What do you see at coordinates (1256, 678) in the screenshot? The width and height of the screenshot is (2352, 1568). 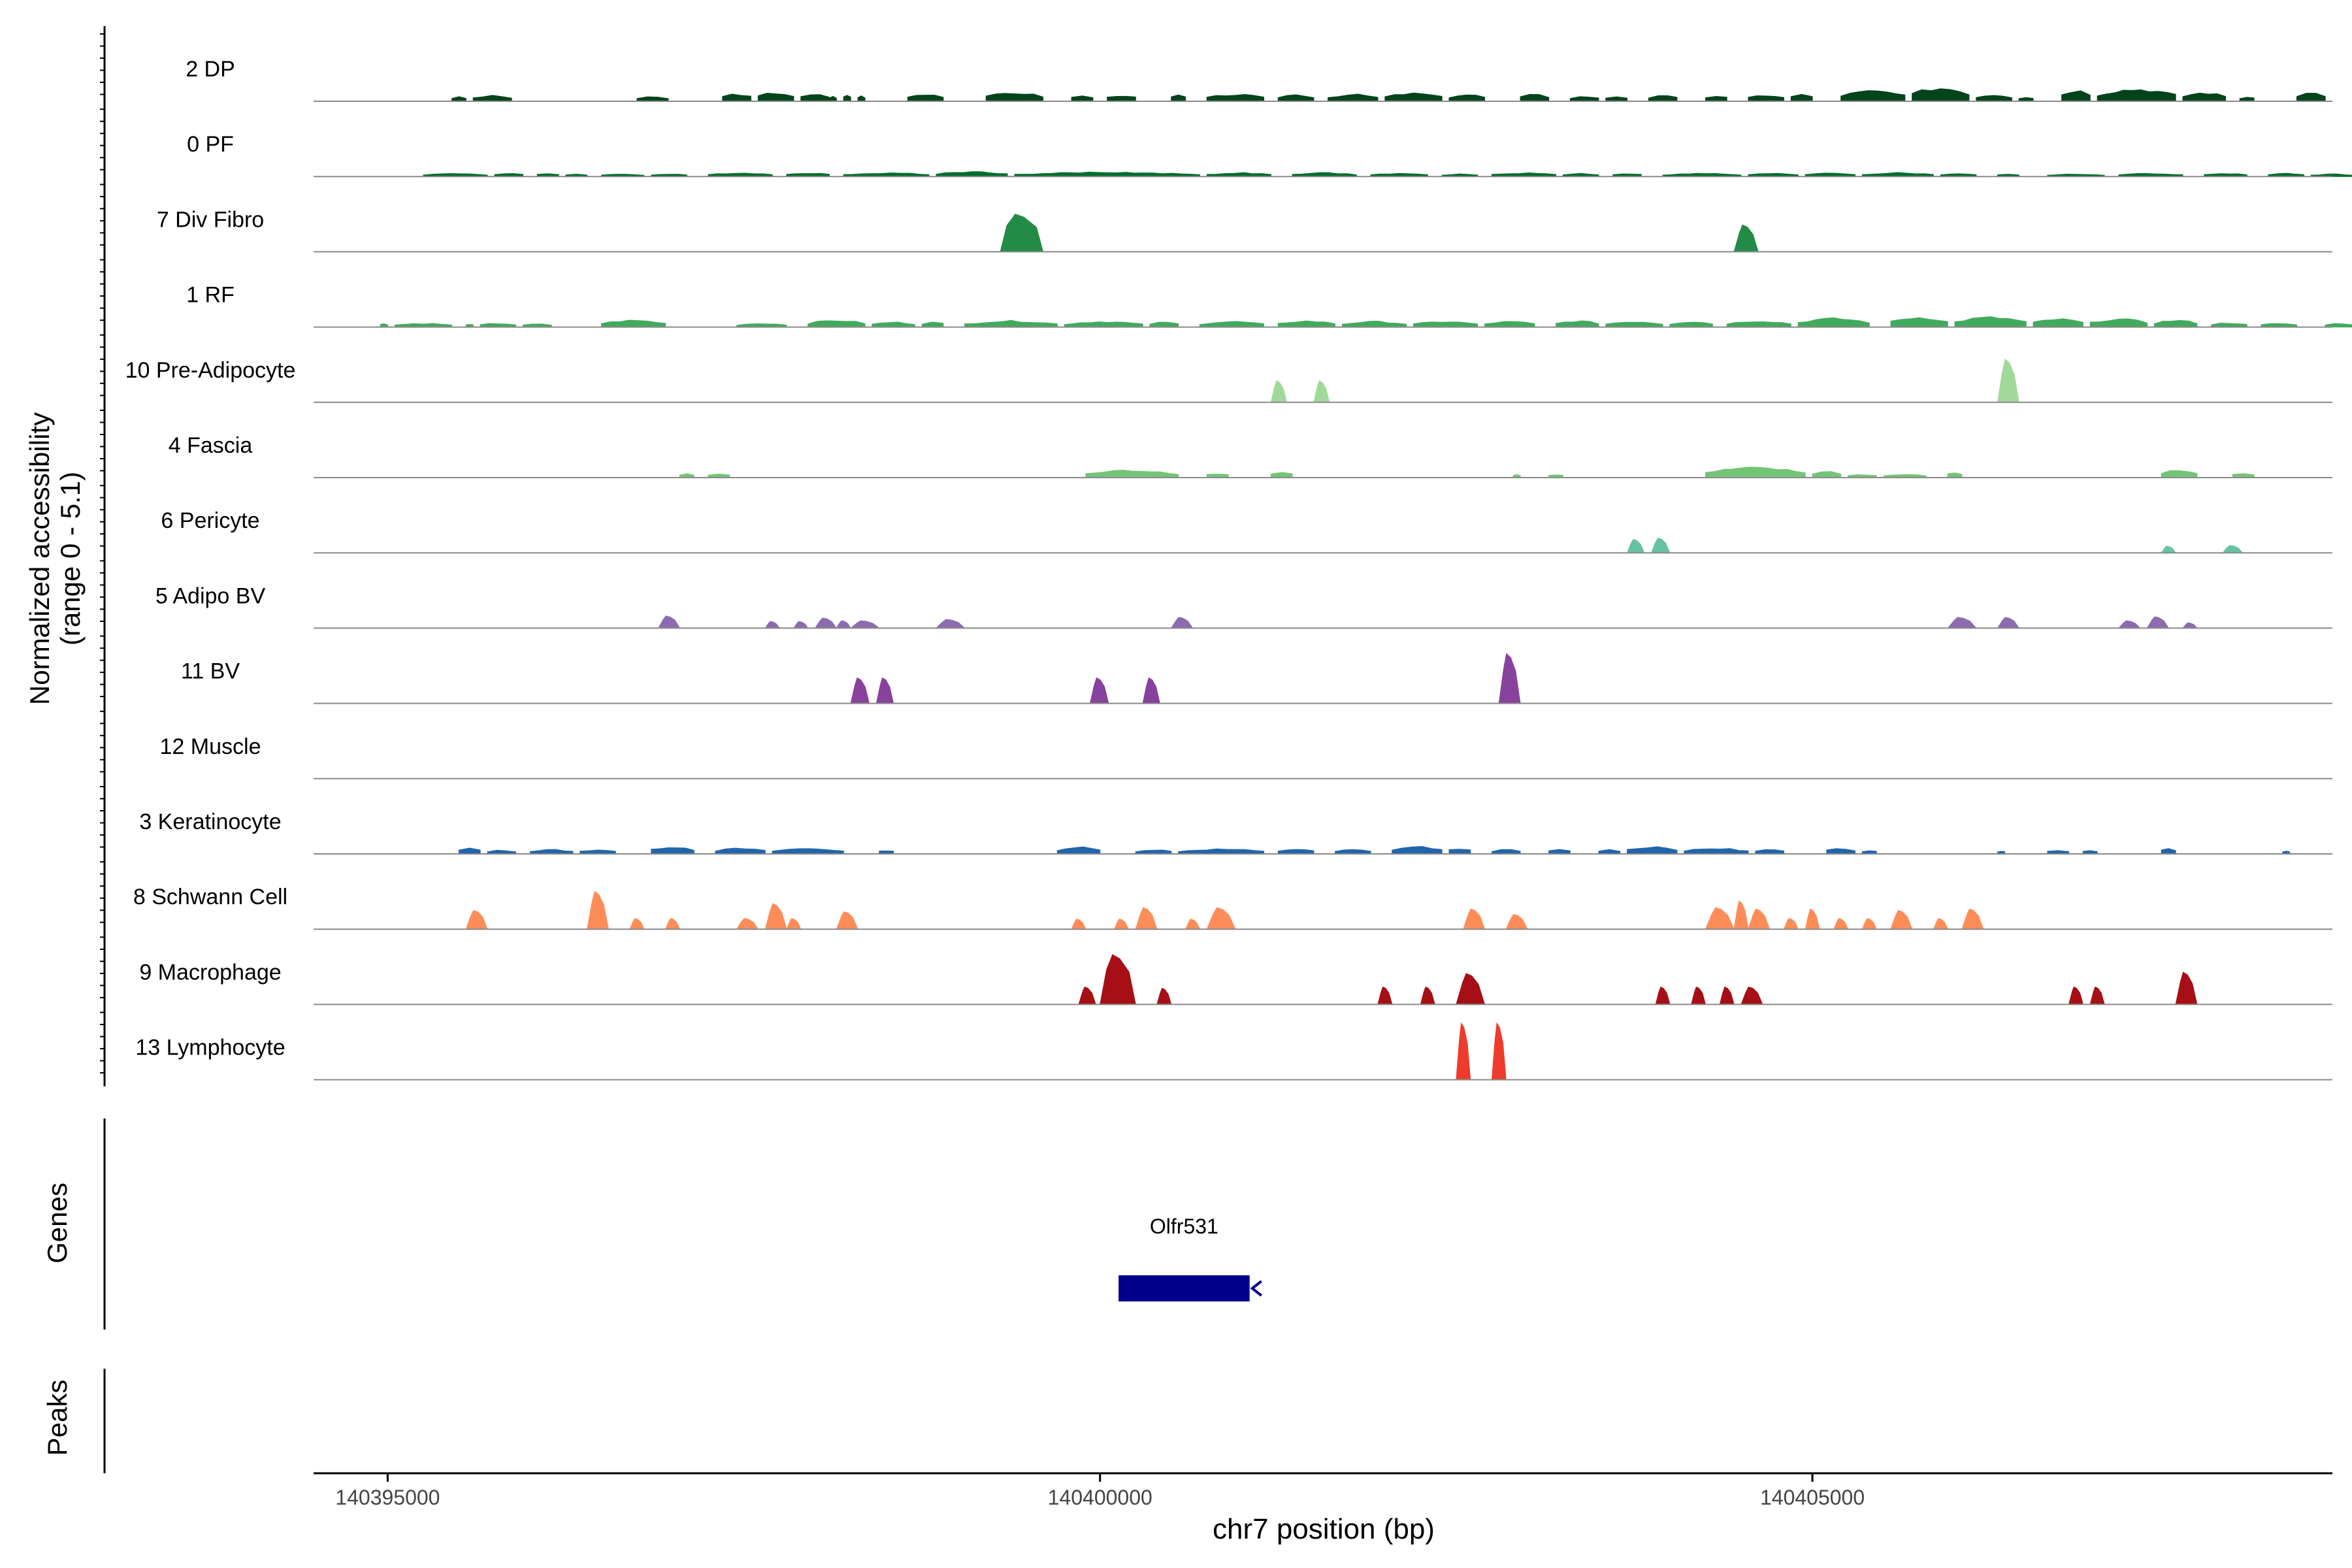 I see `track-8: 11 BV` at bounding box center [1256, 678].